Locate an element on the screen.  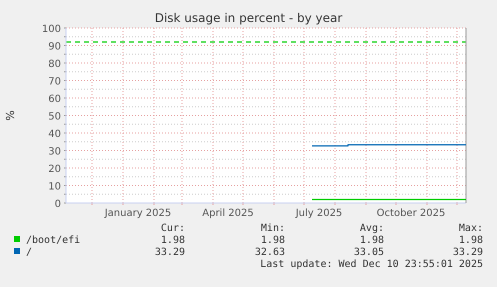
text: Max: is located at coordinates (470, 228).